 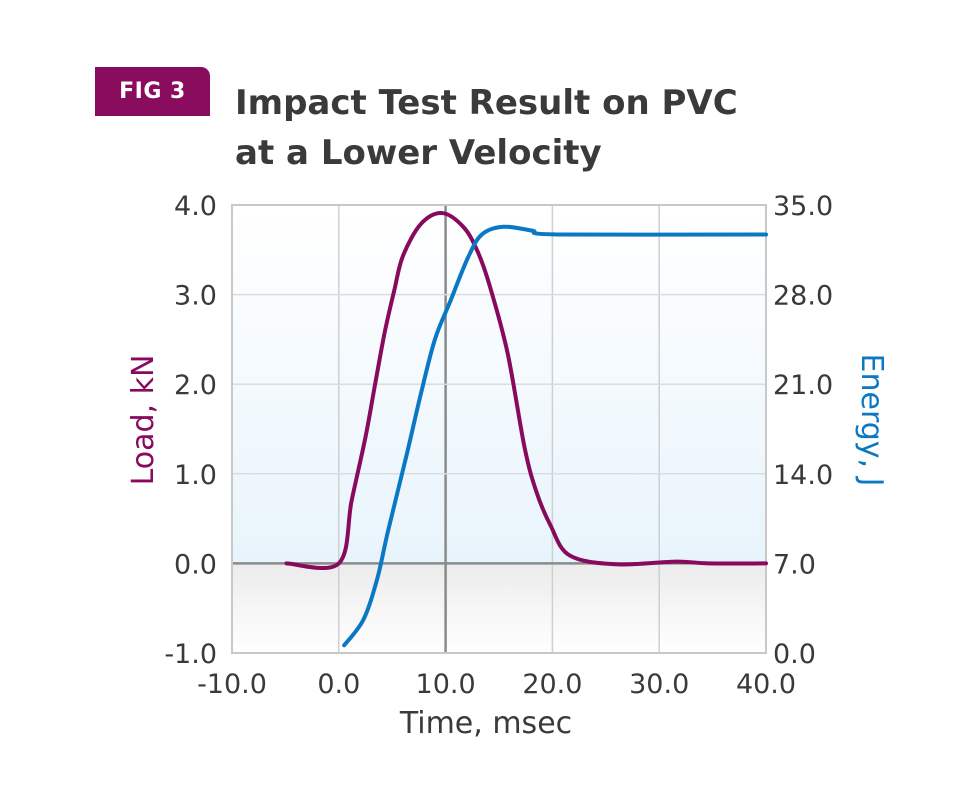 I want to click on x-tick-label: 0.0, so click(x=338, y=684).